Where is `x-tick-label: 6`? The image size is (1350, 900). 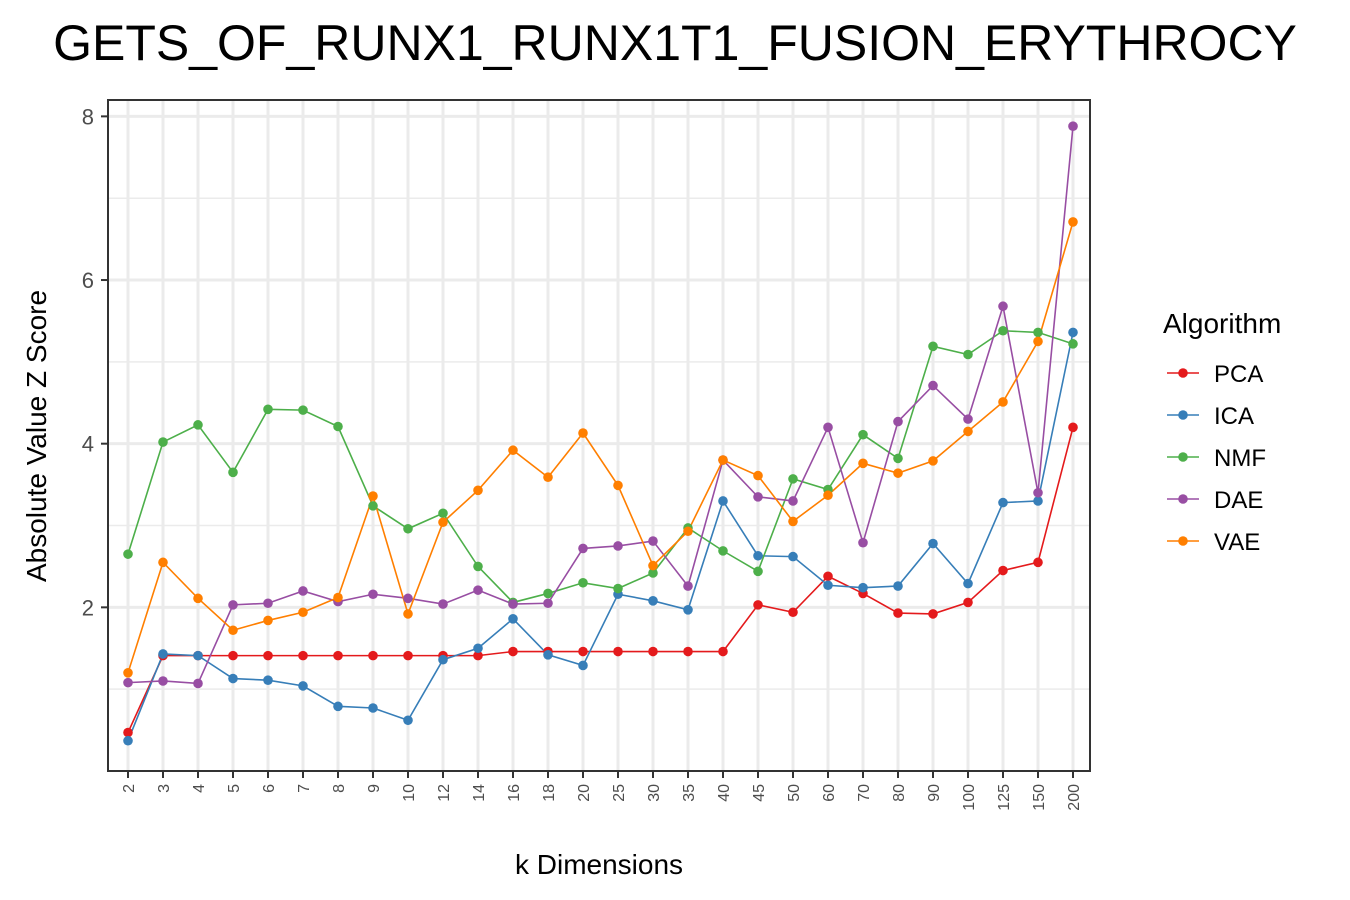 x-tick-label: 6 is located at coordinates (269, 788).